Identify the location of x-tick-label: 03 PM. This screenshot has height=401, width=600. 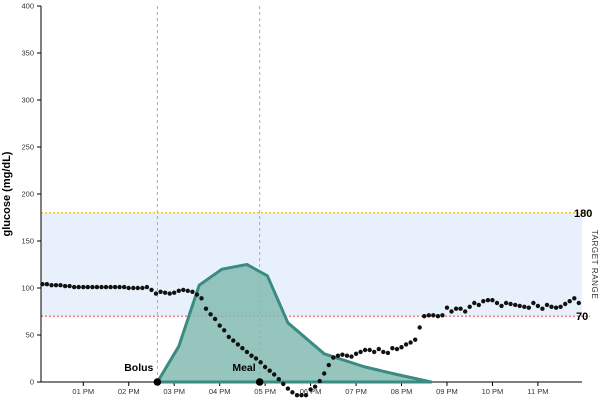
(174, 391).